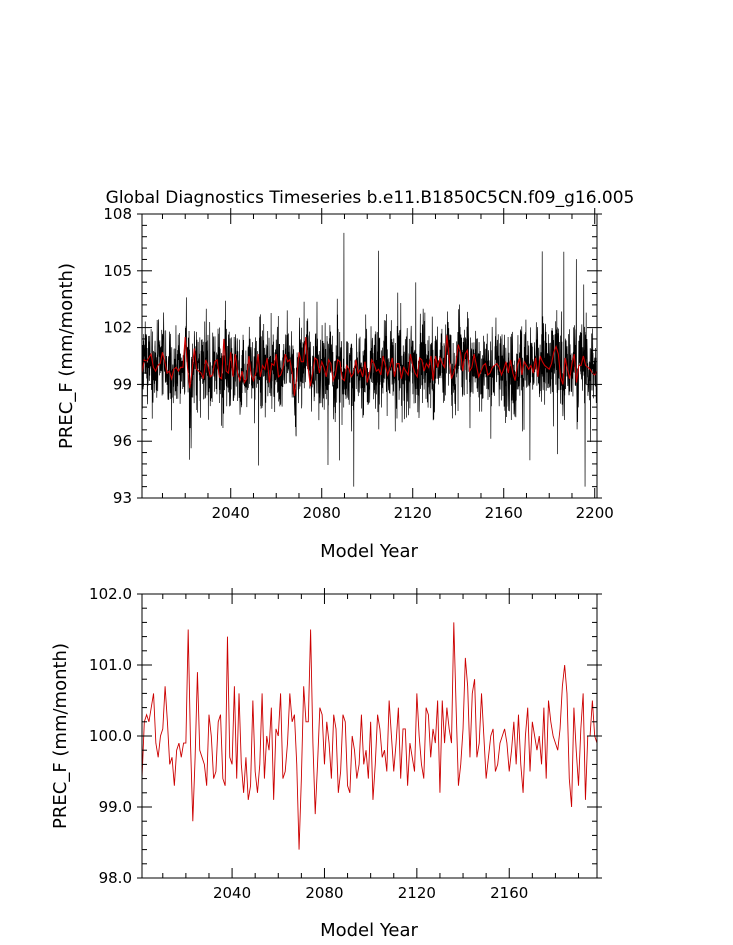 This screenshot has height=945, width=733. Describe the element at coordinates (595, 513) in the screenshot. I see `x-tick-label: 2200` at that location.